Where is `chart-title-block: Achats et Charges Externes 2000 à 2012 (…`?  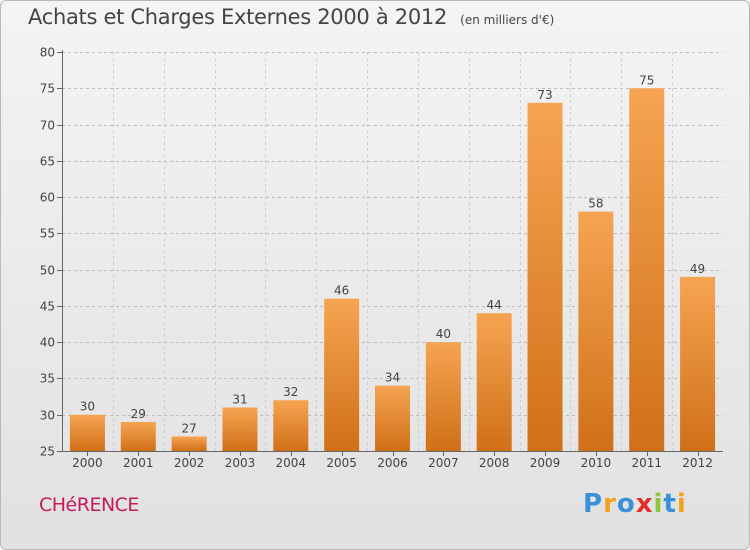 chart-title-block: Achats et Charges Externes 2000 à 2012 (… is located at coordinates (291, 17).